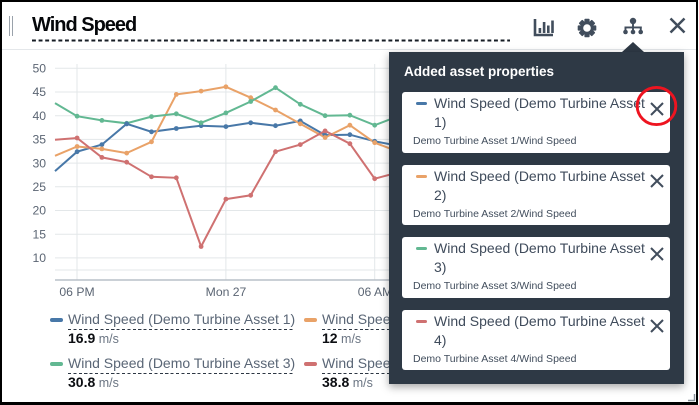 Image resolution: width=699 pixels, height=405 pixels. I want to click on svg-text: 40, so click(39, 116).